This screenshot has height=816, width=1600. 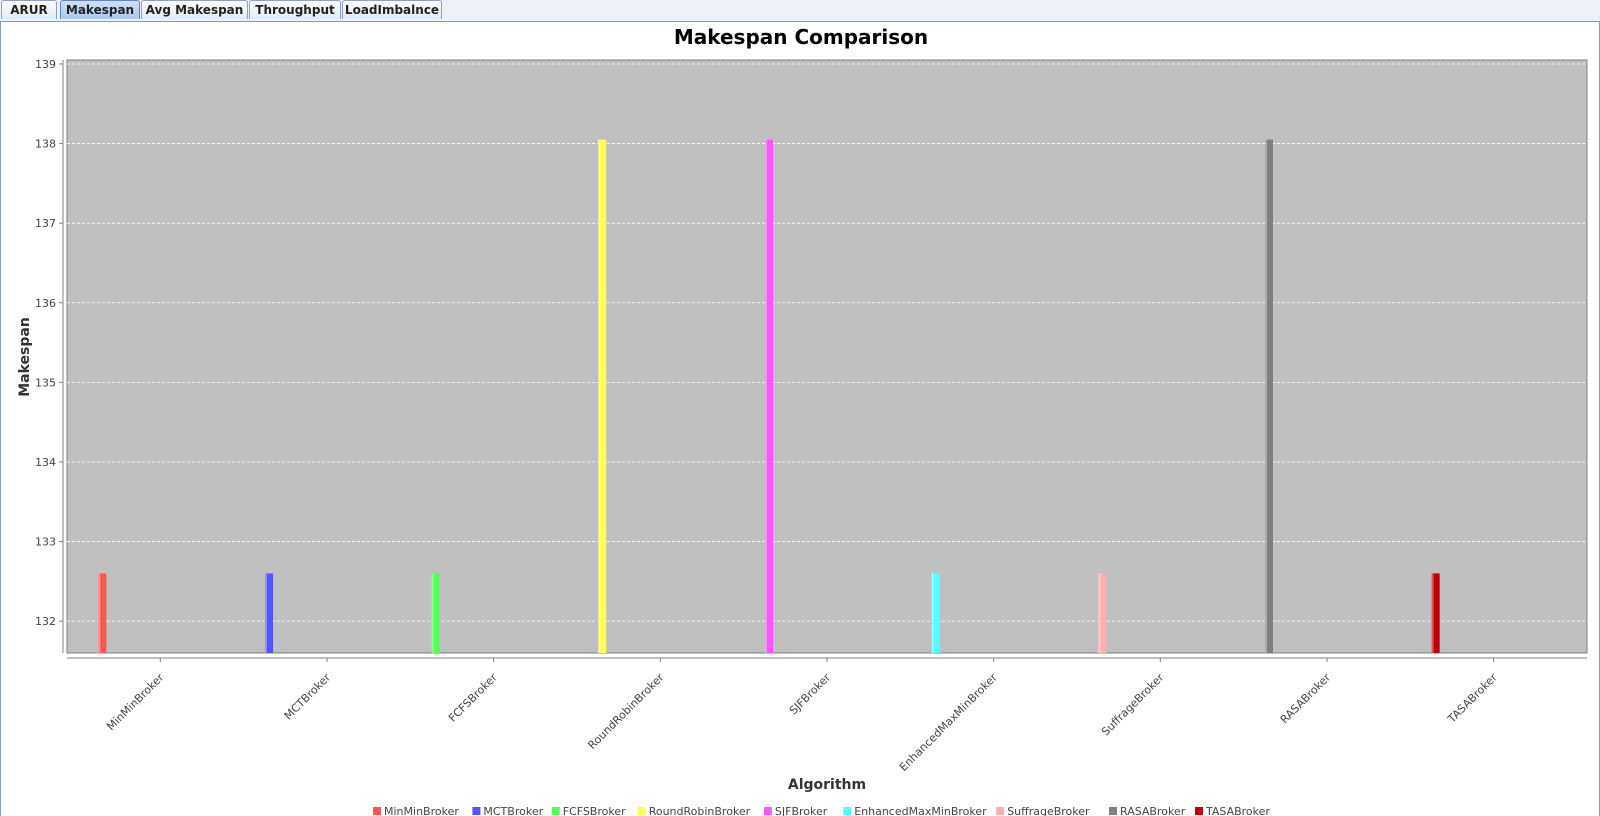 What do you see at coordinates (801, 37) in the screenshot?
I see `chart-title: Makespan Comparison` at bounding box center [801, 37].